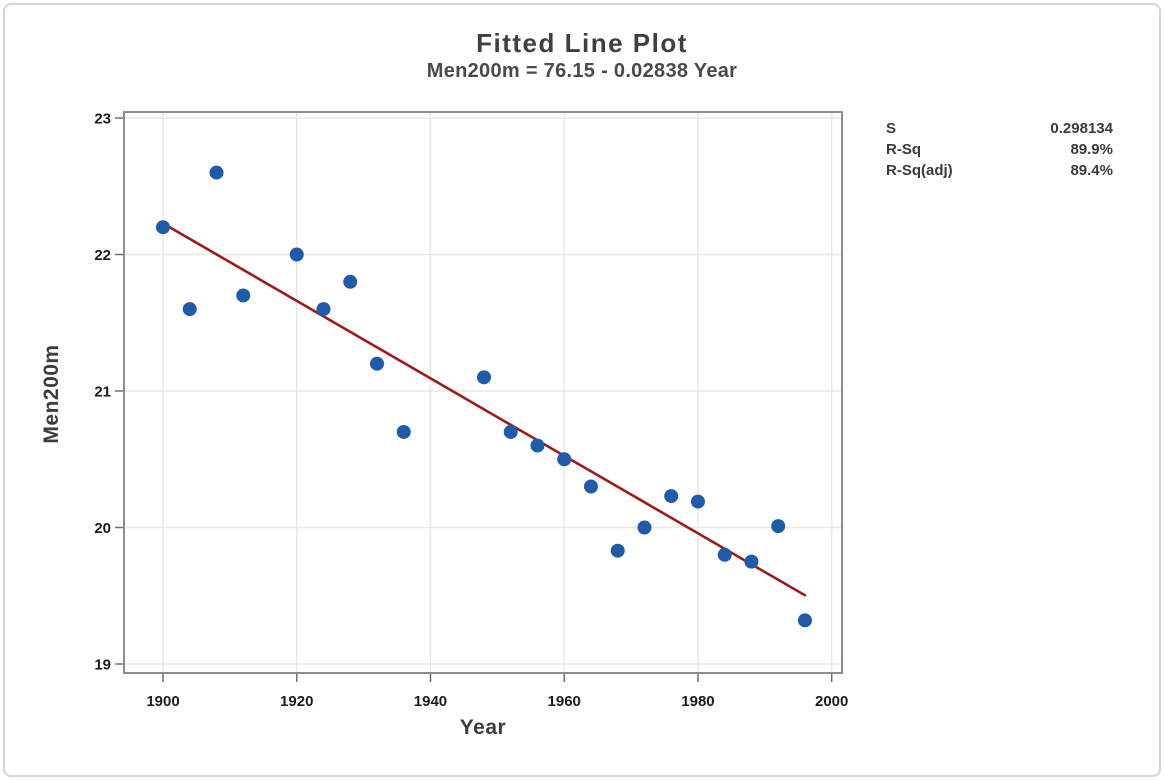  Describe the element at coordinates (919, 170) in the screenshot. I see `stat-label-rsq-adj: R-Sq(adj)` at that location.